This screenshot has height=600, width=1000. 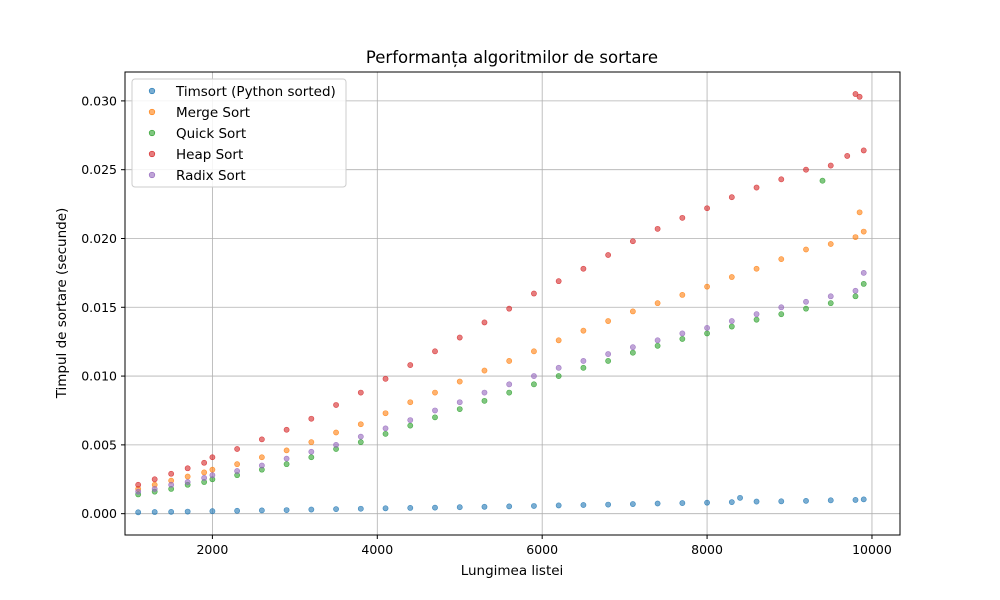 I want to click on y-axis-ticks: 0.000 0.005 0.010 0.015 0.020 0.025 0.030, so click(x=103, y=307).